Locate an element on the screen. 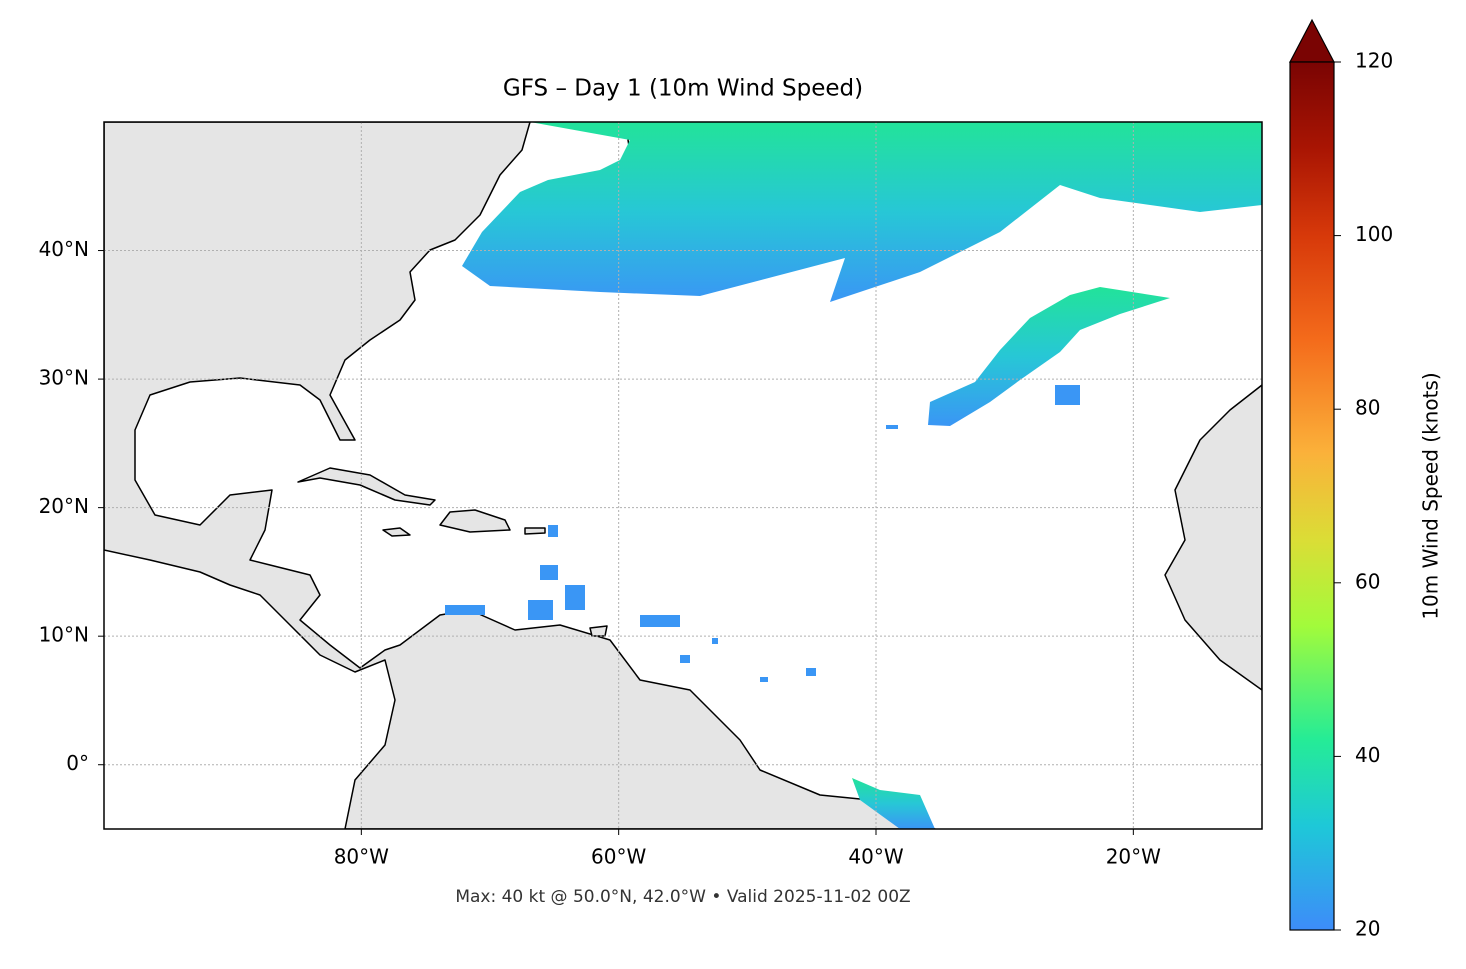 Image resolution: width=1466 pixels, height=969 pixels. y-tick-label: 20°N is located at coordinates (64, 506).